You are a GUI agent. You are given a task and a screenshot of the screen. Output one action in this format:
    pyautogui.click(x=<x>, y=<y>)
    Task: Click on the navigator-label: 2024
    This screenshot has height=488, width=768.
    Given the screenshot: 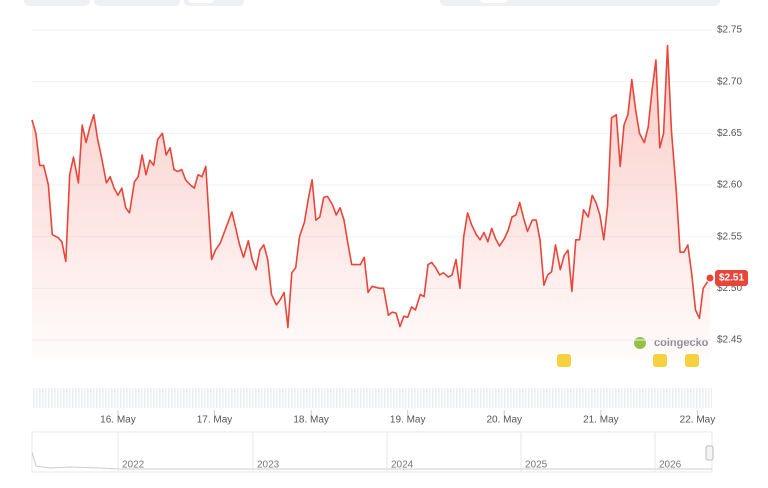 What is the action you would take?
    pyautogui.click(x=402, y=465)
    